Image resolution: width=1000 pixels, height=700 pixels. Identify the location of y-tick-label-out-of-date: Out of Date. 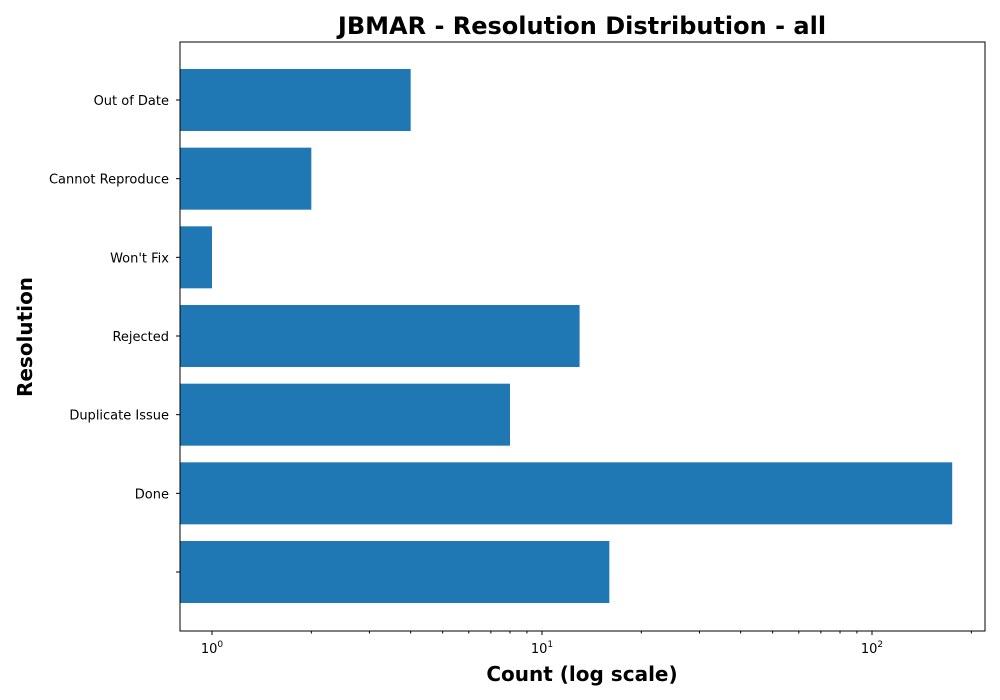
(131, 101).